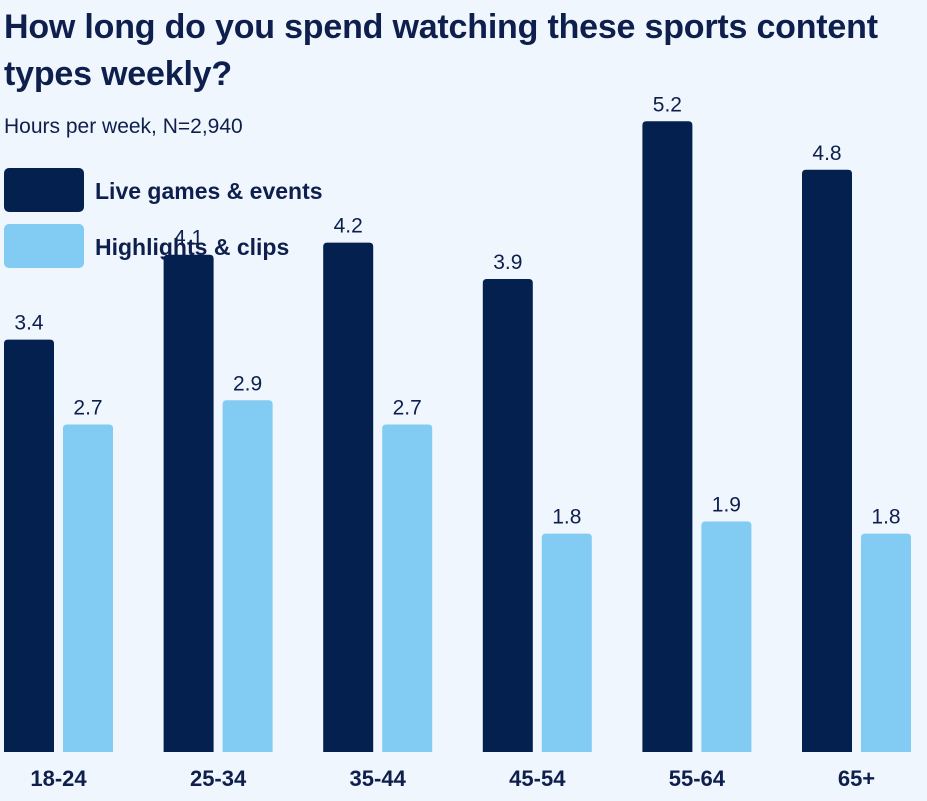 The width and height of the screenshot is (927, 801). Describe the element at coordinates (348, 226) in the screenshot. I see `data-label-live-35-44: 4.2` at that location.